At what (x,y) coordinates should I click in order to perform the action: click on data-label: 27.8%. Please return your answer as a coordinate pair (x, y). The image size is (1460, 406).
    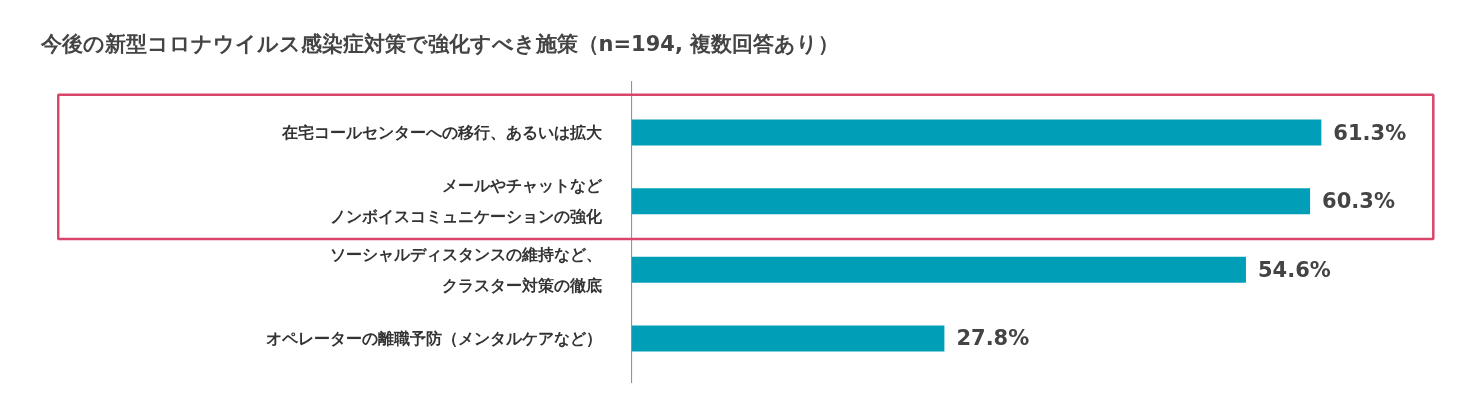
    Looking at the image, I should click on (993, 338).